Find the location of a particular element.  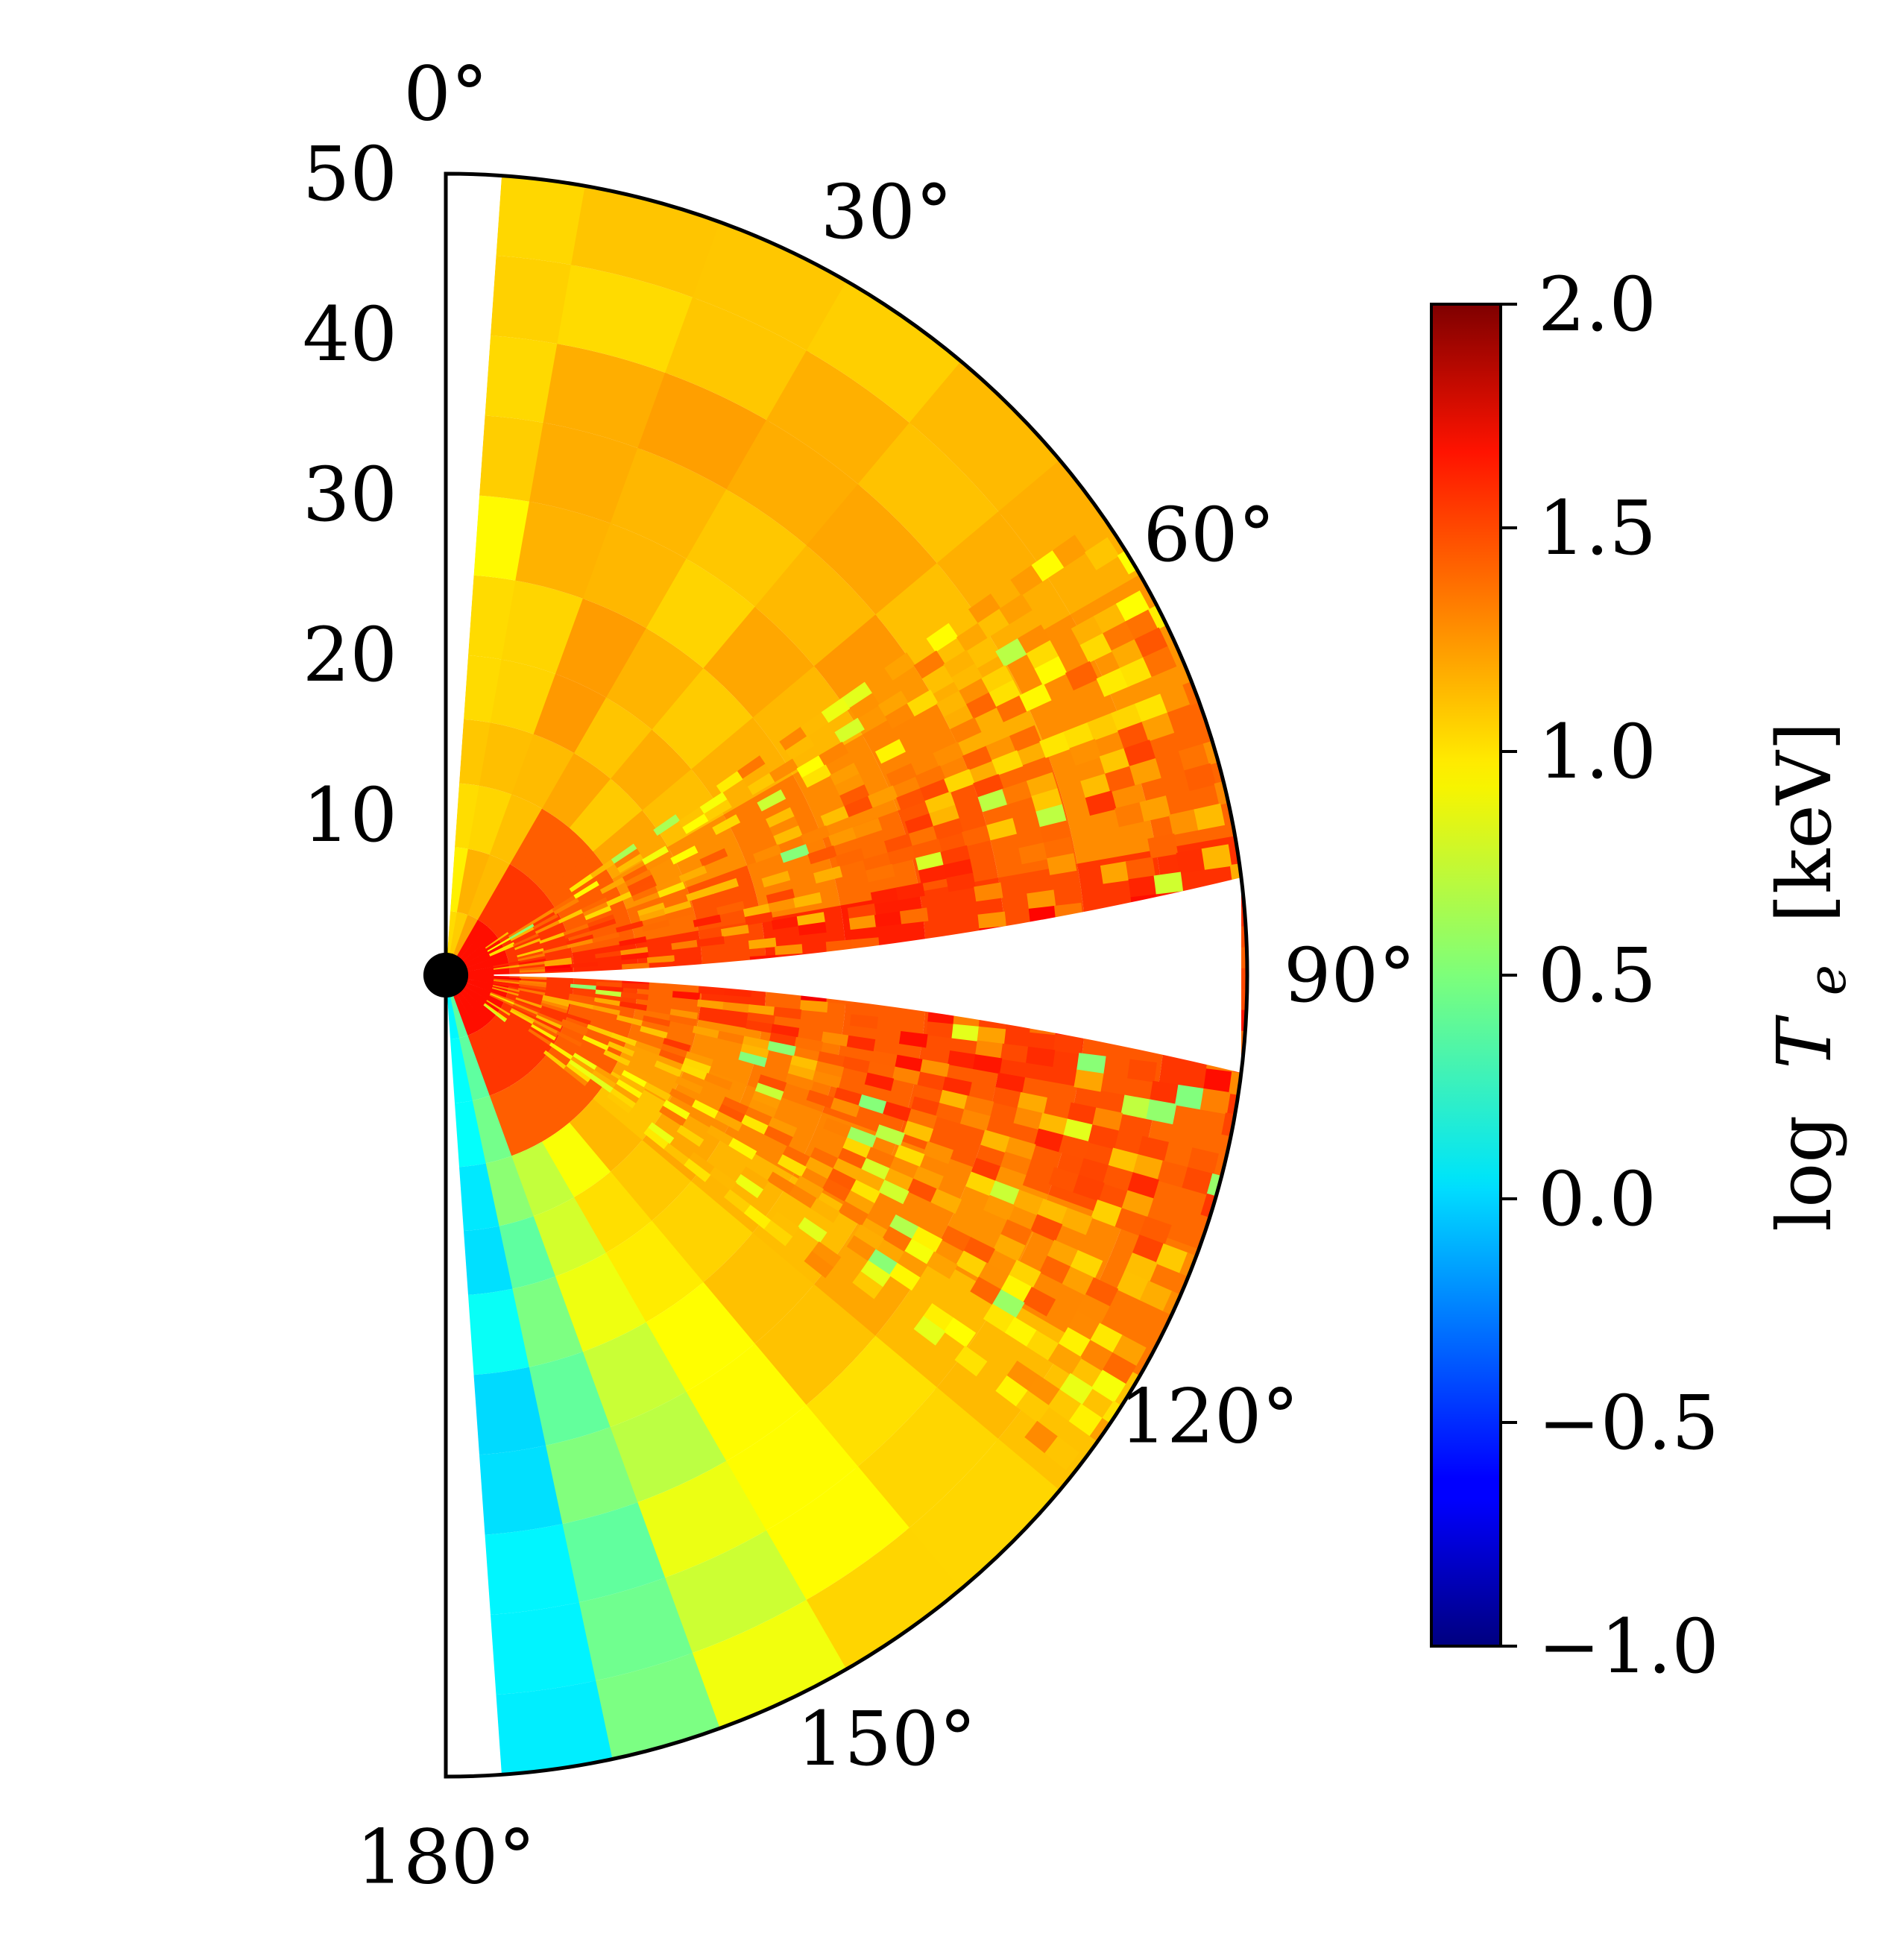

colorbar-tick-label: −0.5 is located at coordinates (1628, 1422).